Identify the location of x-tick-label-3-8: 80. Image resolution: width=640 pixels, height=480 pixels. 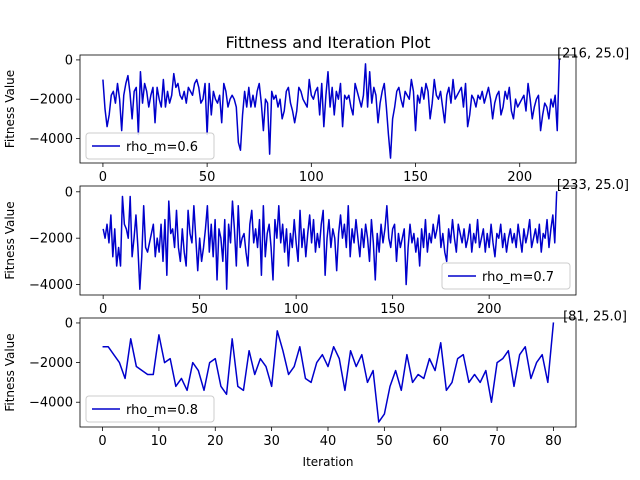
(553, 441).